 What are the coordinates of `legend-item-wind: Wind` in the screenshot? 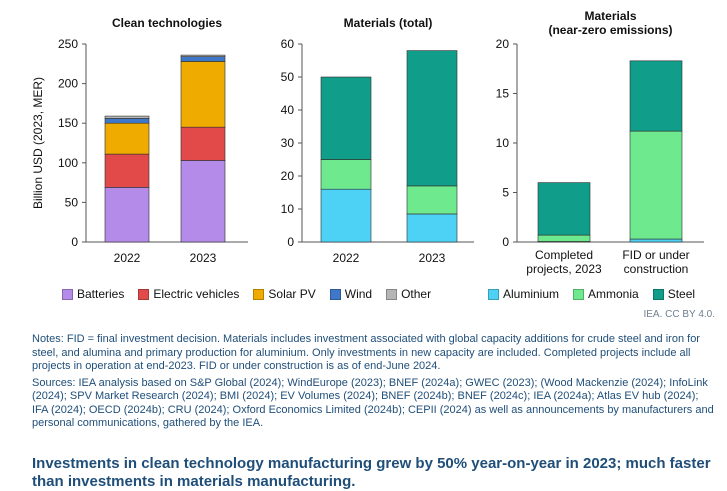 It's located at (351, 294).